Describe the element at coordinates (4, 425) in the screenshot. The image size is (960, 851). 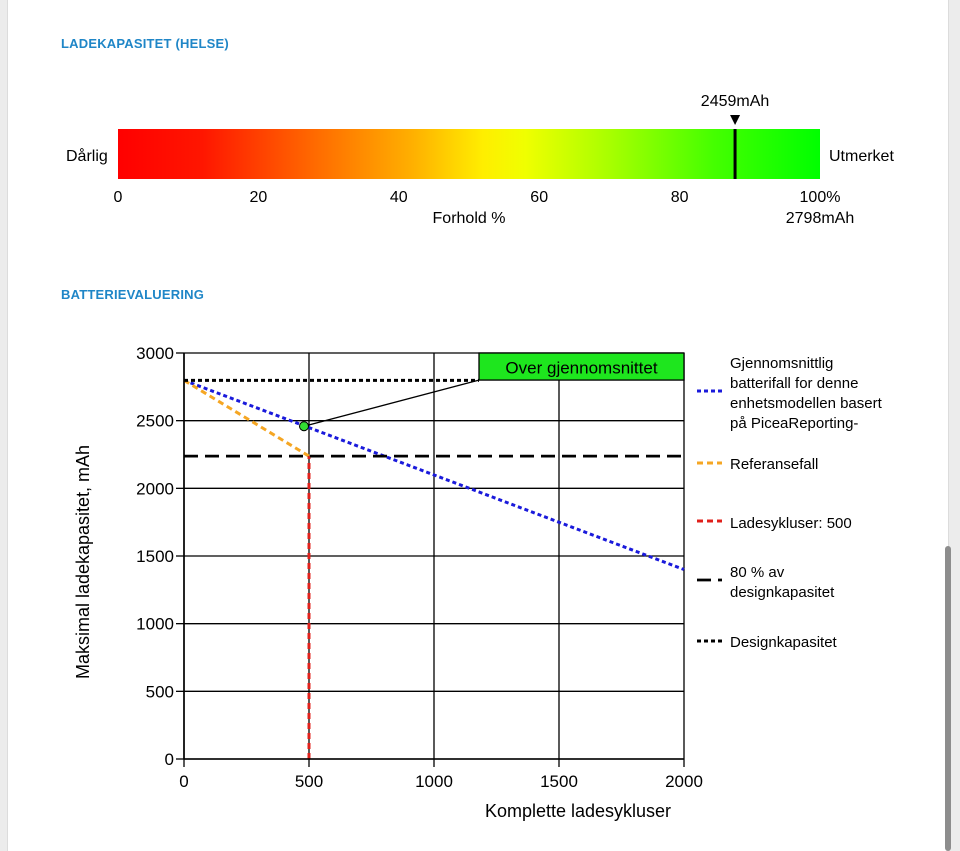
I see `left-frame-border` at that location.